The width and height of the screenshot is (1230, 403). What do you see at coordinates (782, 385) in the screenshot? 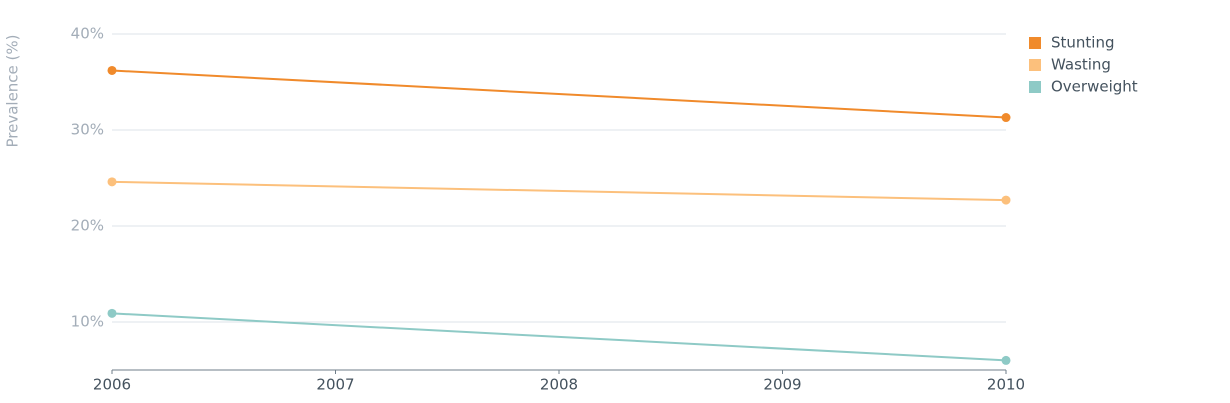
I see `x-tick-label: 2009` at bounding box center [782, 385].